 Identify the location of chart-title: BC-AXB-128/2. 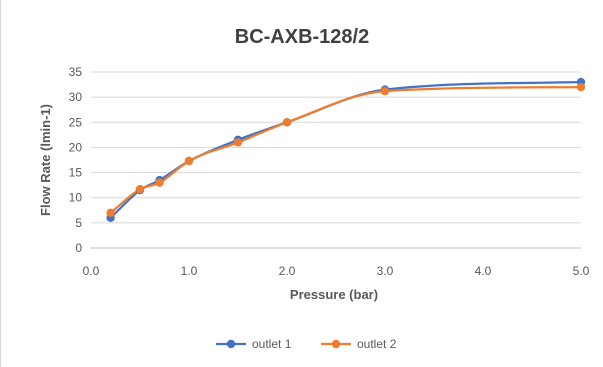
(302, 37).